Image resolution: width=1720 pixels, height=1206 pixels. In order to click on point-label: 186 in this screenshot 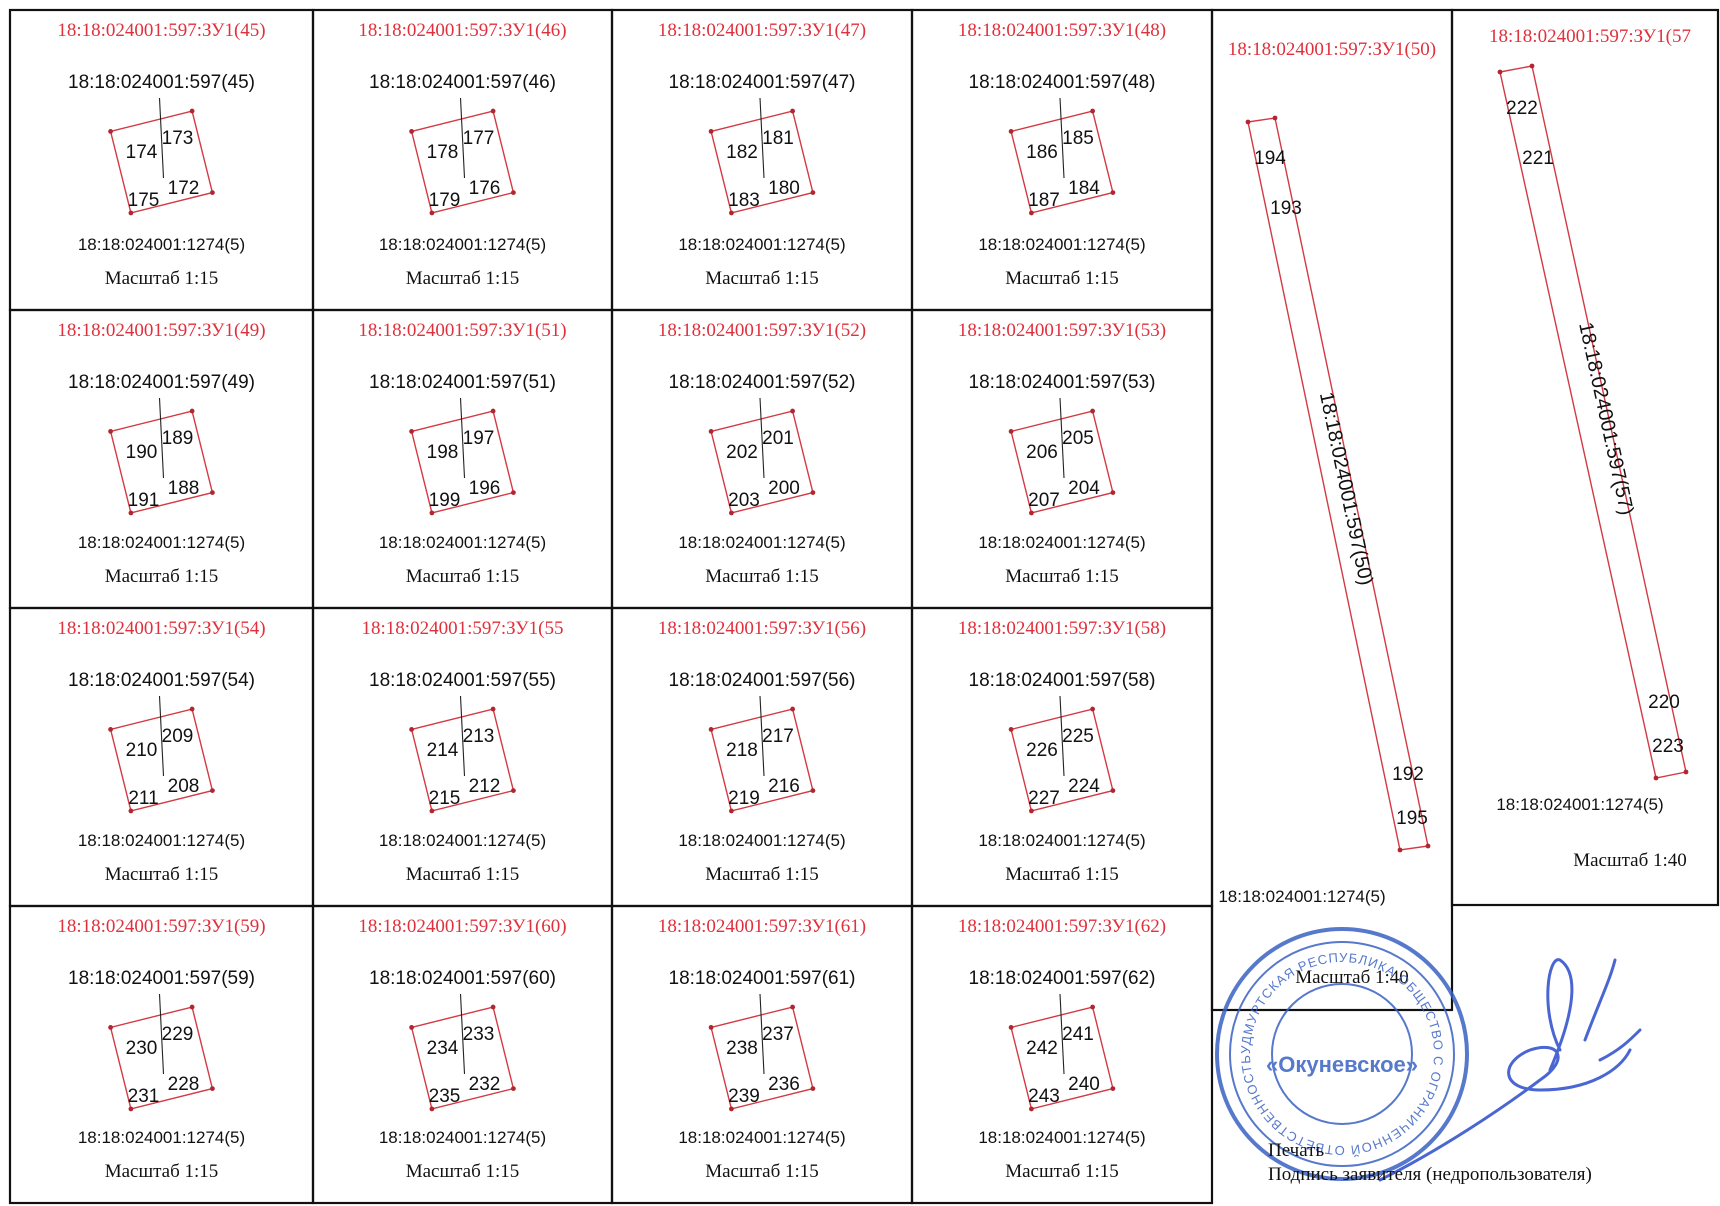, I will do `click(1042, 152)`.